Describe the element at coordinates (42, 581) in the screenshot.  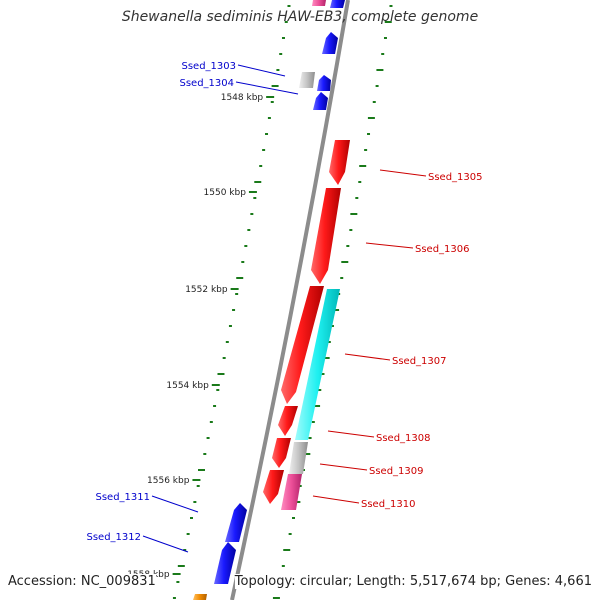
I see `accession-label: Accession:` at that location.